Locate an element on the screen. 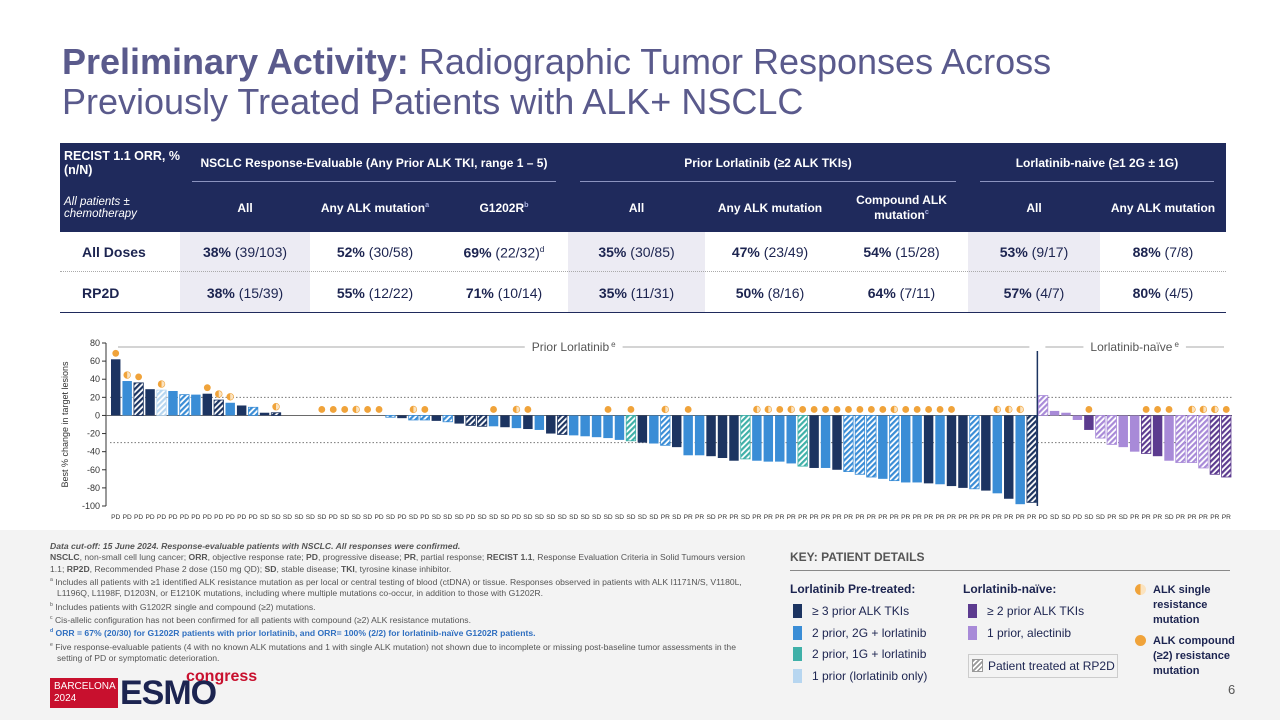  cell-pct: 69% is located at coordinates (477, 252).